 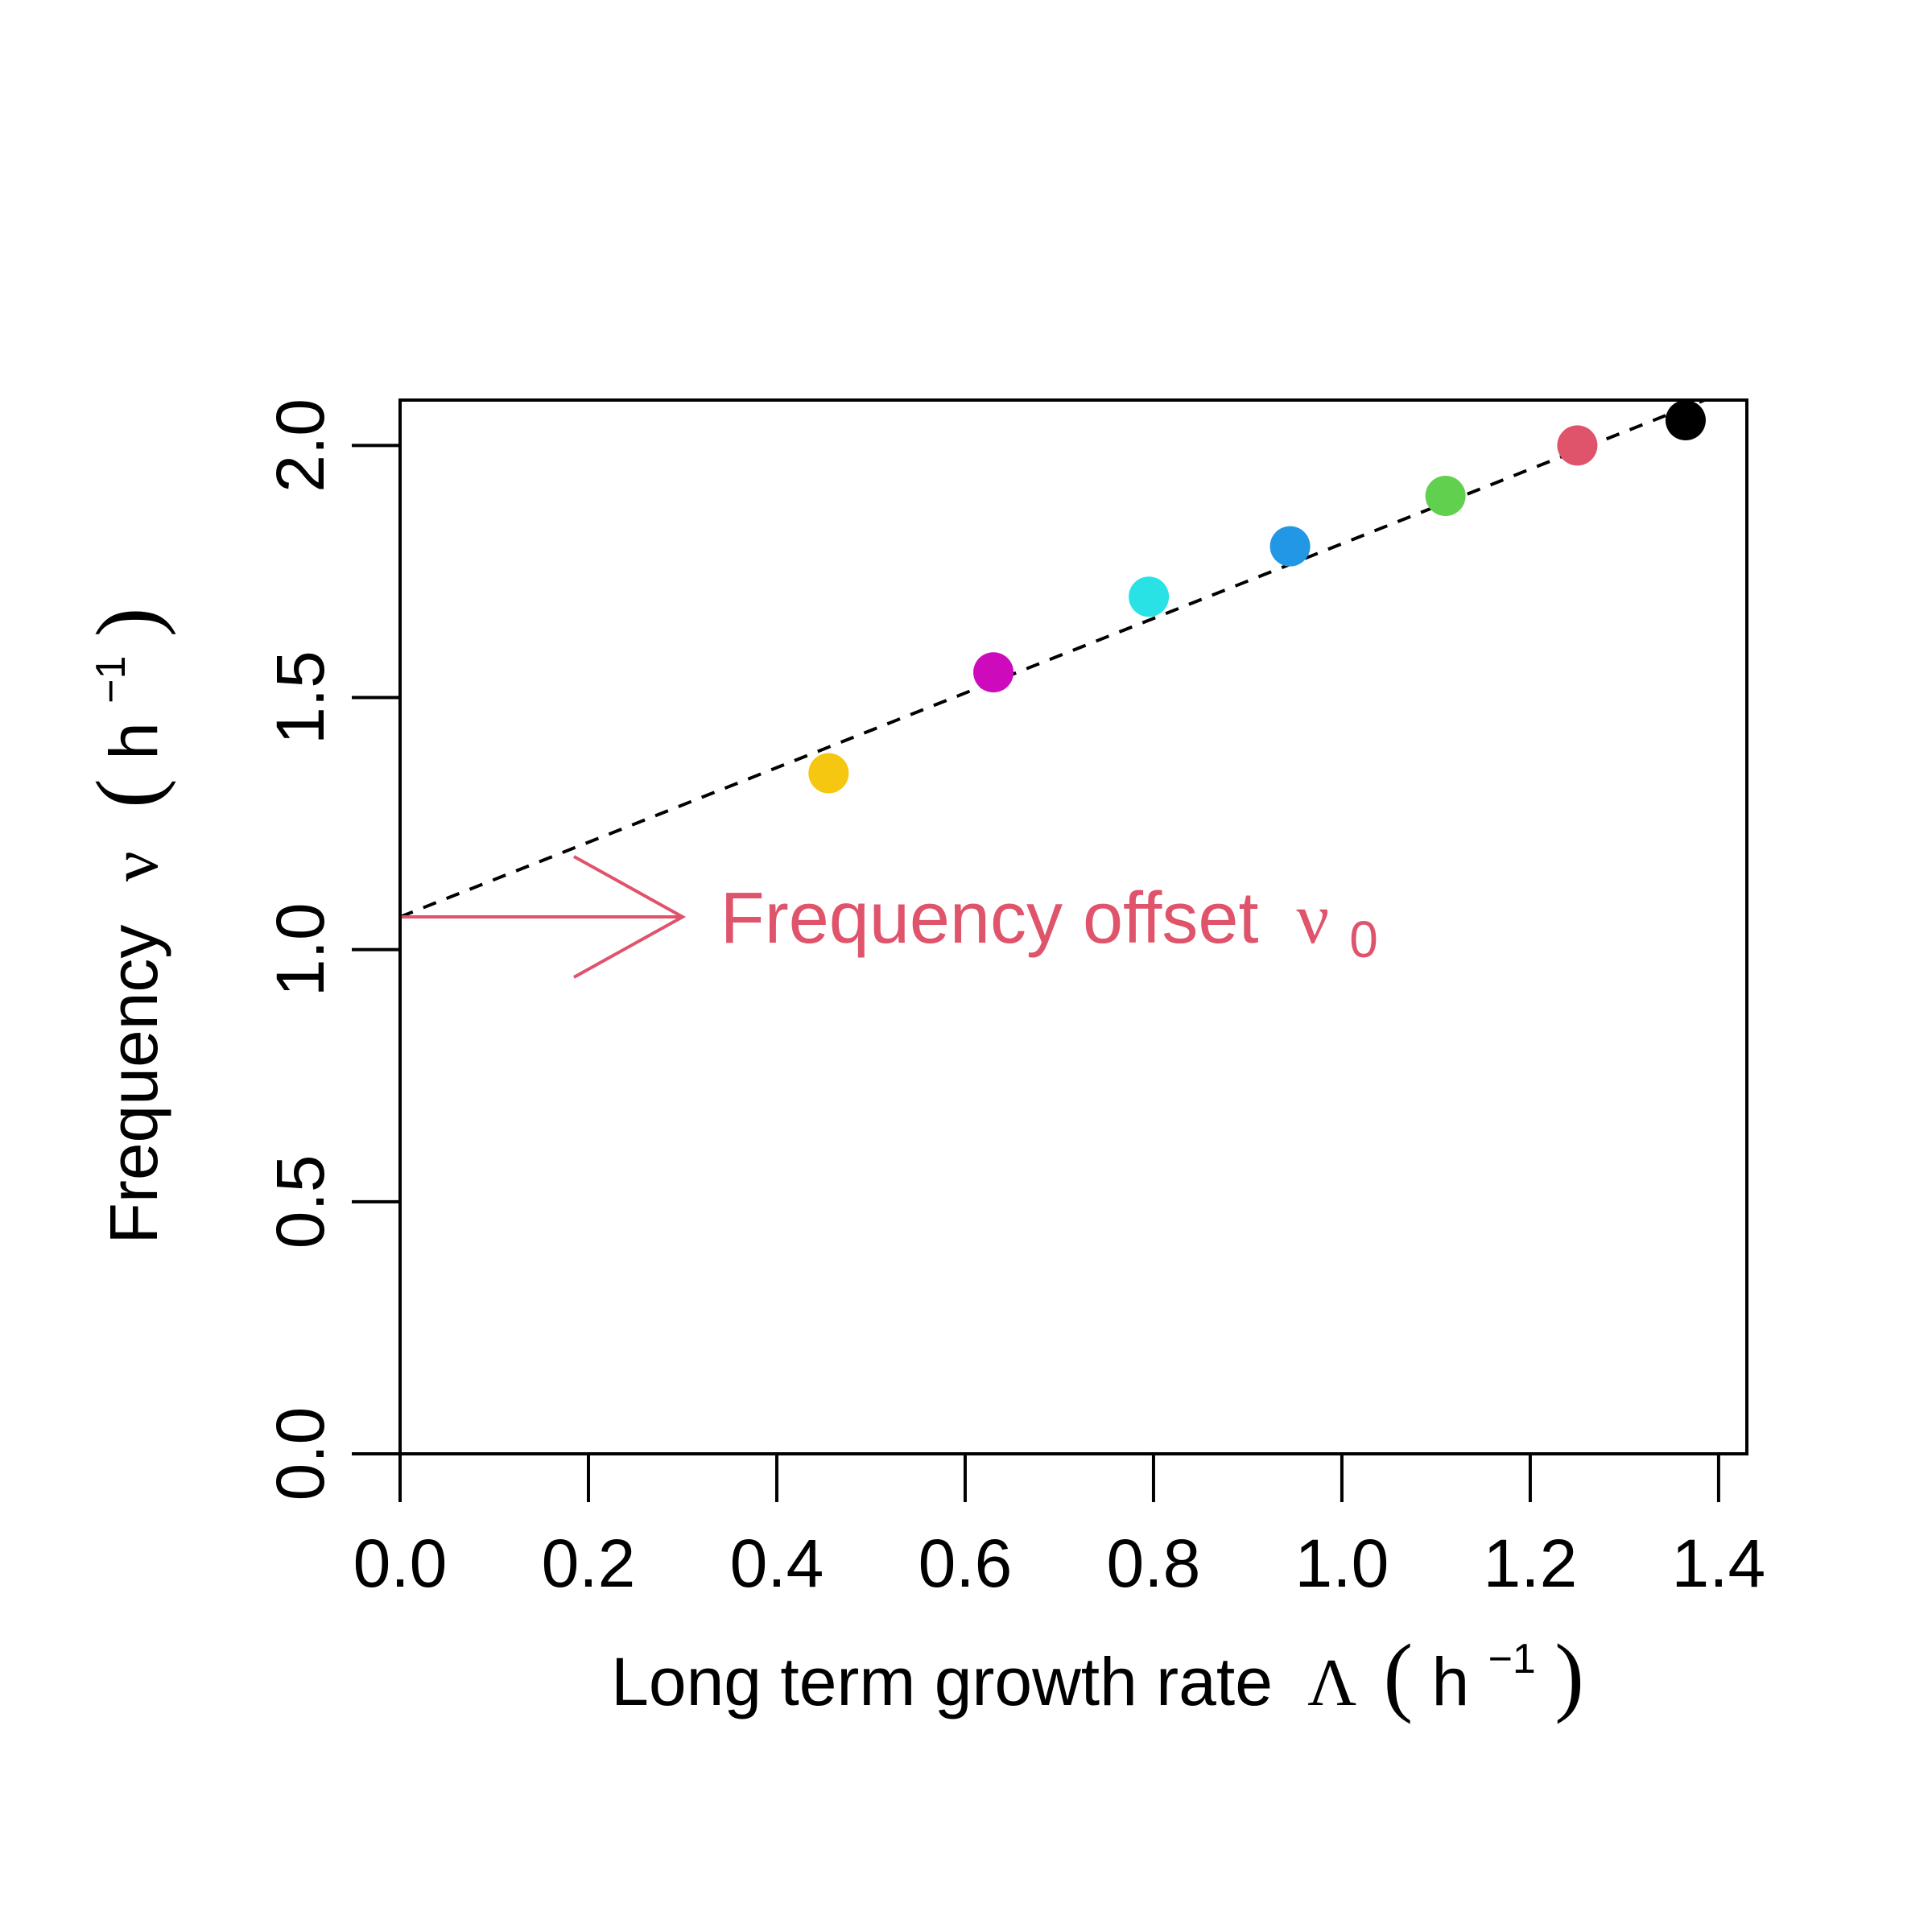 I want to click on annotation-layer, so click(x=543, y=917).